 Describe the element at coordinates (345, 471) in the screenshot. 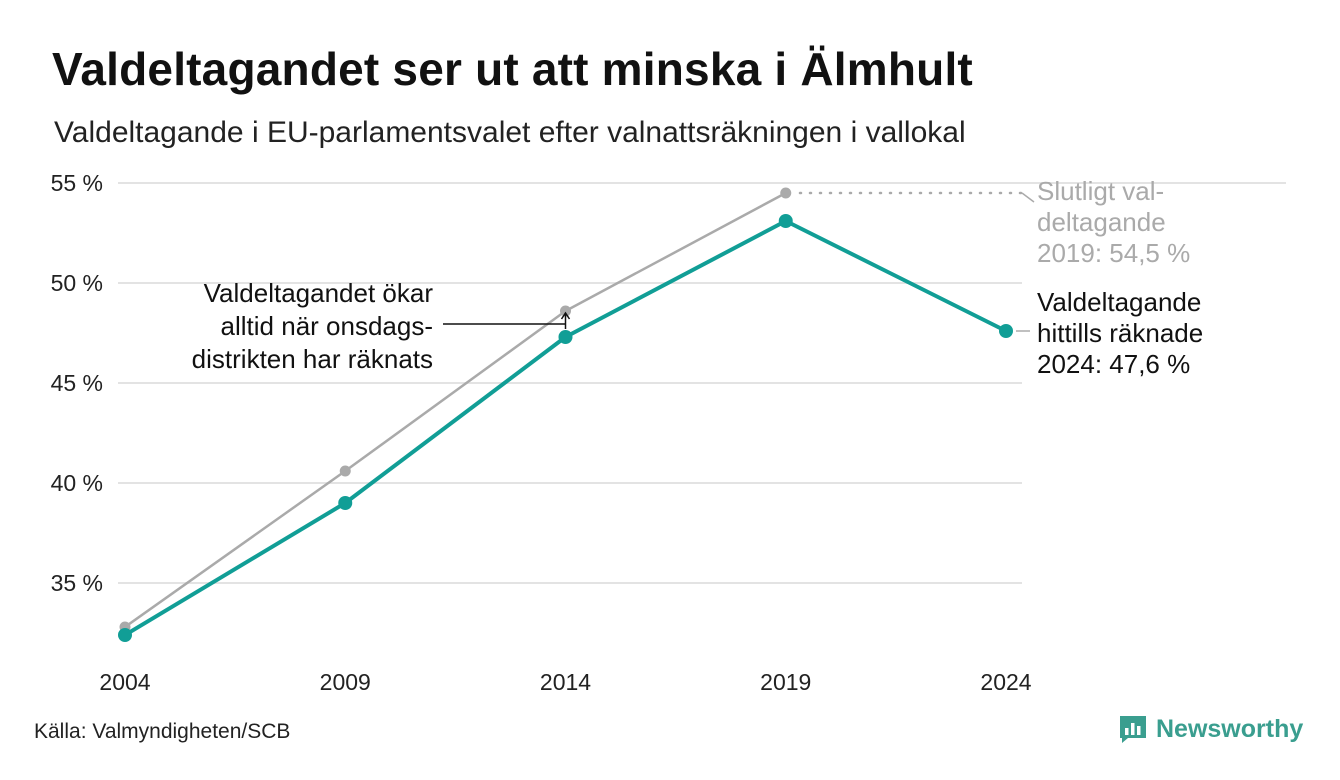

I see `data-point-final-2009` at that location.